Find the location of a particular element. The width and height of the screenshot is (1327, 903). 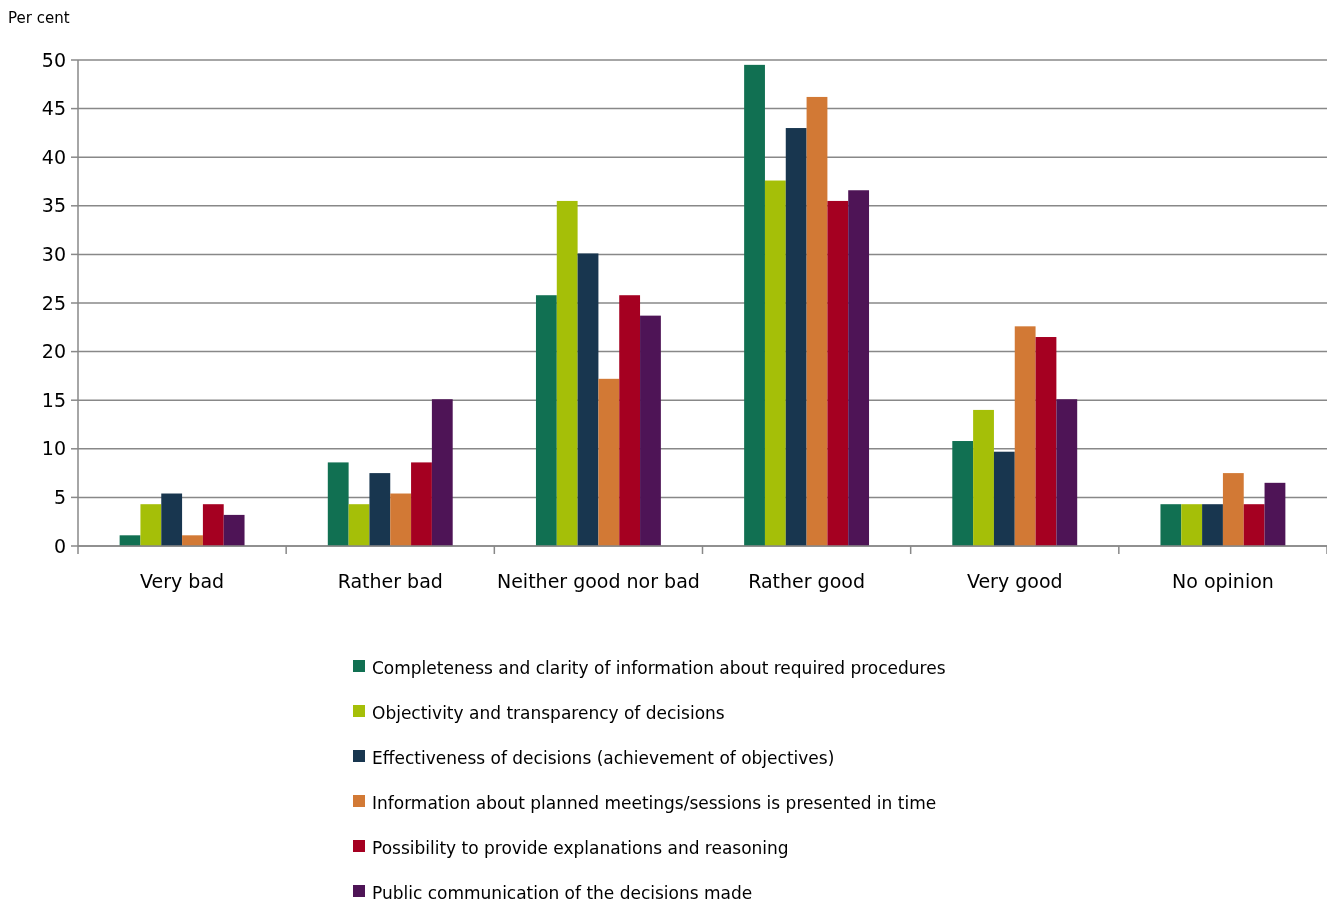

y-tick-label: 45 is located at coordinates (53, 108).